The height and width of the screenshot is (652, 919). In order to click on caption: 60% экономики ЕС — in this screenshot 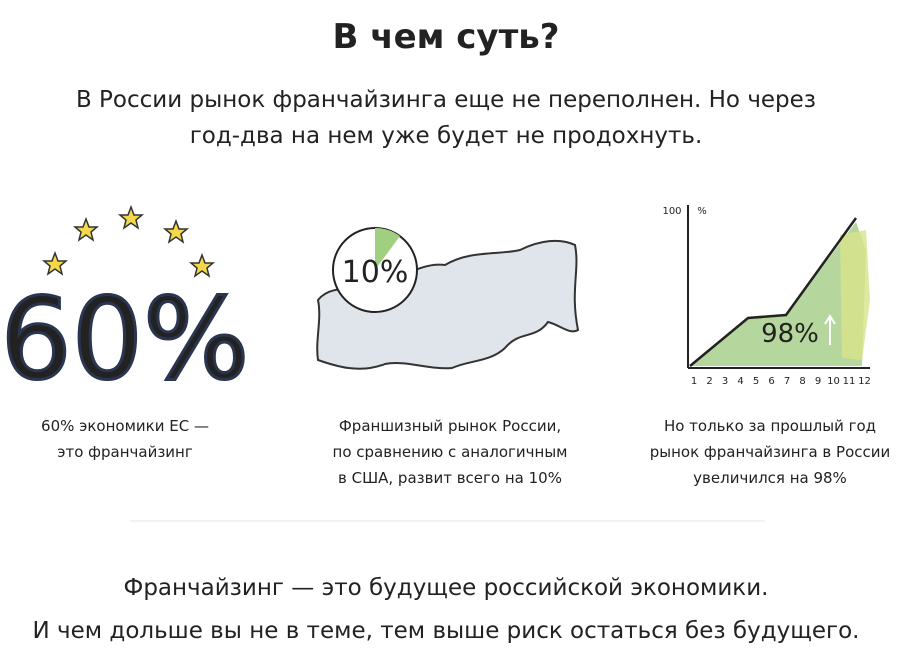, I will do `click(125, 426)`.